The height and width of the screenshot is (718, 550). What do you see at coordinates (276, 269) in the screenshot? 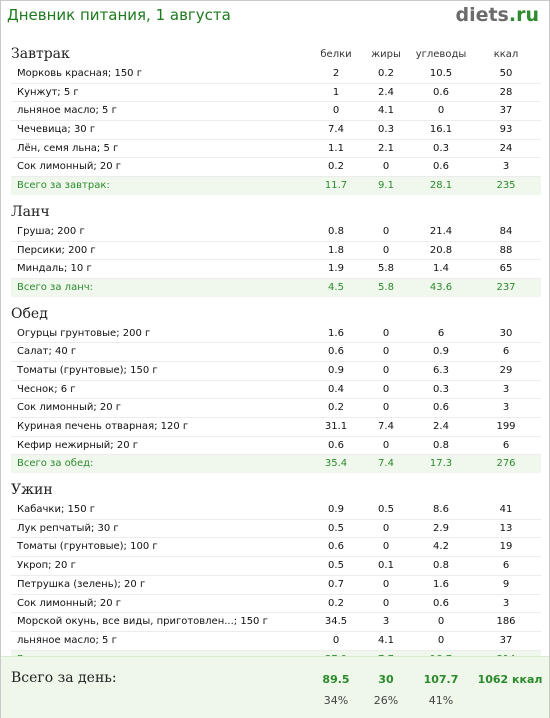
I see `food-row: Миндаль; 10 г 1.9 5.8 1.4 65` at bounding box center [276, 269].